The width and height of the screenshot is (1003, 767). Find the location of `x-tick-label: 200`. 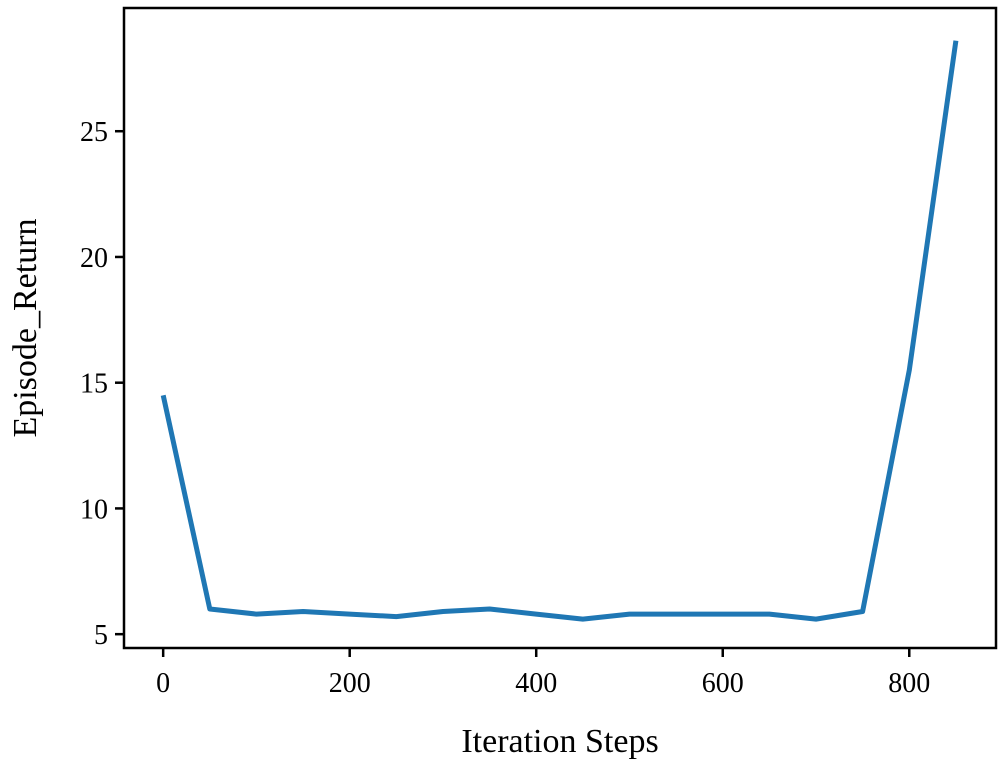

x-tick-label: 200 is located at coordinates (350, 683).